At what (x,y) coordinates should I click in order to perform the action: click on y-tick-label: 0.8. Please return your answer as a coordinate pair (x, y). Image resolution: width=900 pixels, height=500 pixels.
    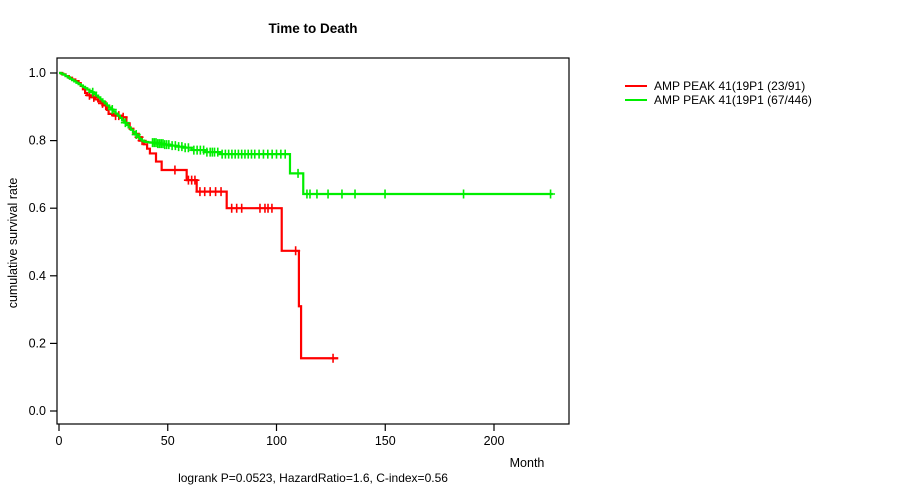
    Looking at the image, I should click on (37, 141).